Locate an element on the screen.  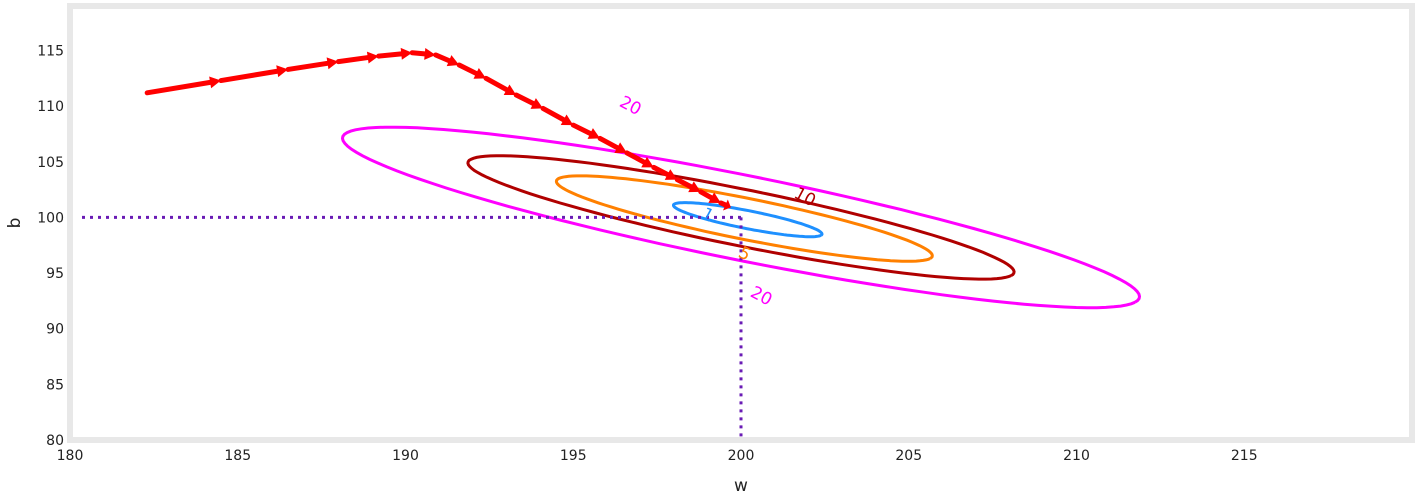
gradient-path-layer is located at coordinates (437, 129).